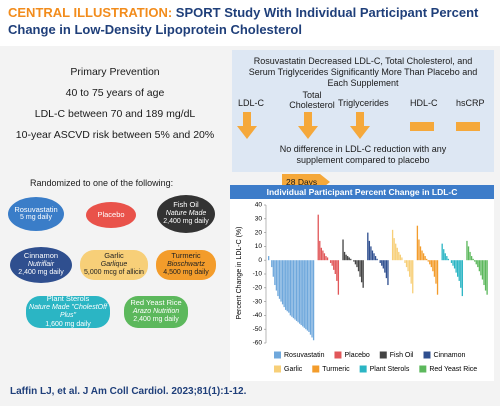  Describe the element at coordinates (68, 298) in the screenshot. I see `arm-name: Plant Sterols` at that location.